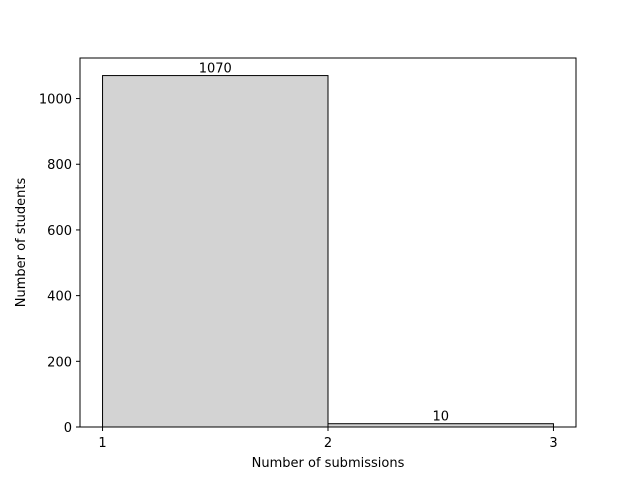 Image resolution: width=640 pixels, height=480 pixels. I want to click on y-tick-label: 600, so click(59, 231).